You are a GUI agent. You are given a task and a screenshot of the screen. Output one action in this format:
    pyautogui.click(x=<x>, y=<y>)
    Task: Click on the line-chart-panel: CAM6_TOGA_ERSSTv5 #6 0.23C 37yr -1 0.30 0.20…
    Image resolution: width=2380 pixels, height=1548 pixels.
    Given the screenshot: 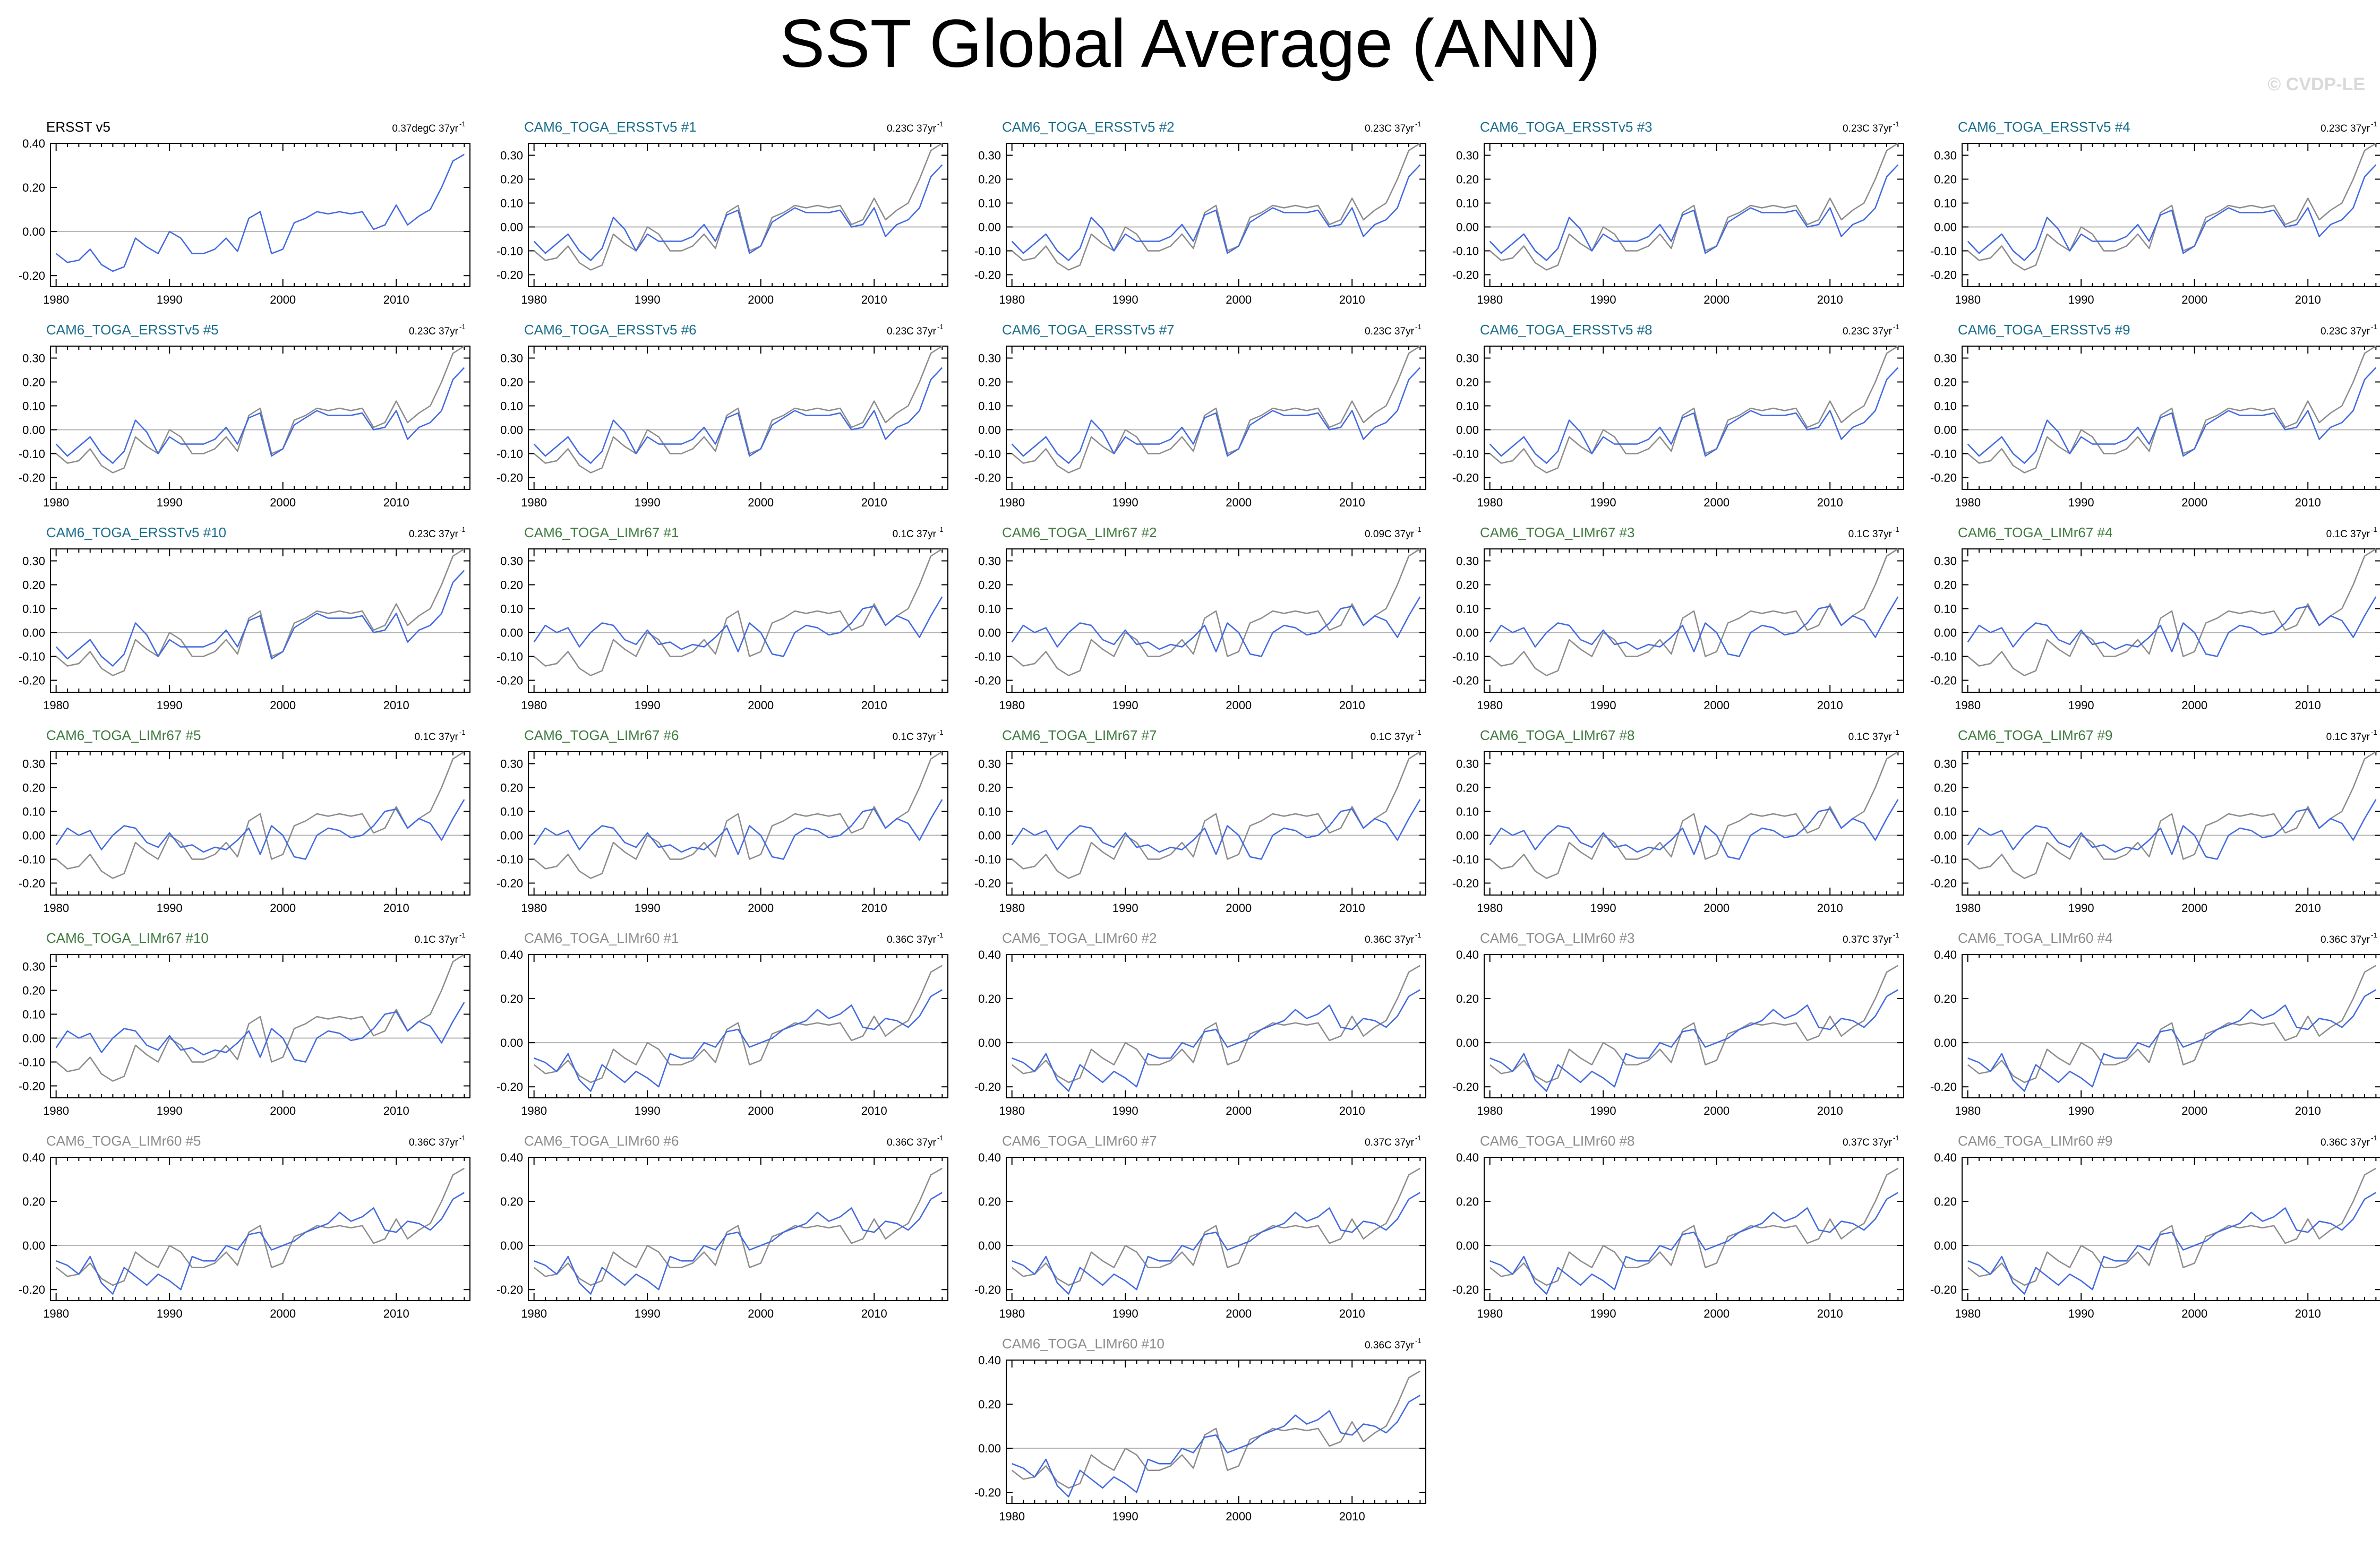 What is the action you would take?
    pyautogui.click(x=722, y=415)
    